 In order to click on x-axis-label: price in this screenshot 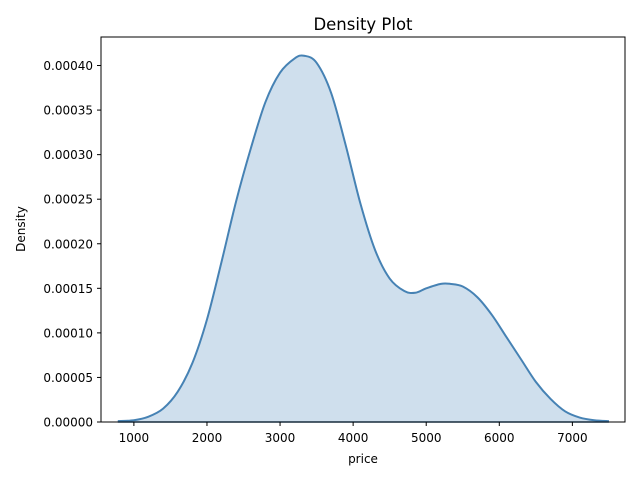, I will do `click(363, 459)`.